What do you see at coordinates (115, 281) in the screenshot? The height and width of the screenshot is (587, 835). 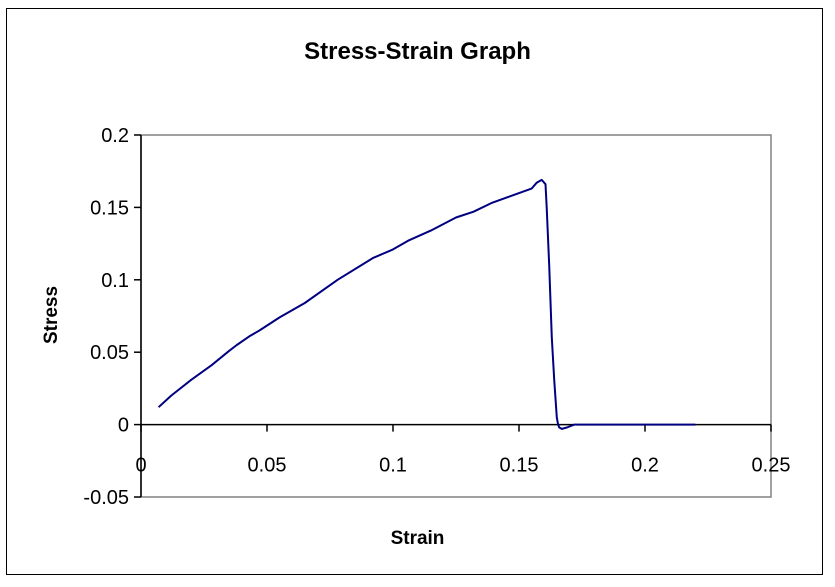 I see `y-tick-label: 0.1` at bounding box center [115, 281].